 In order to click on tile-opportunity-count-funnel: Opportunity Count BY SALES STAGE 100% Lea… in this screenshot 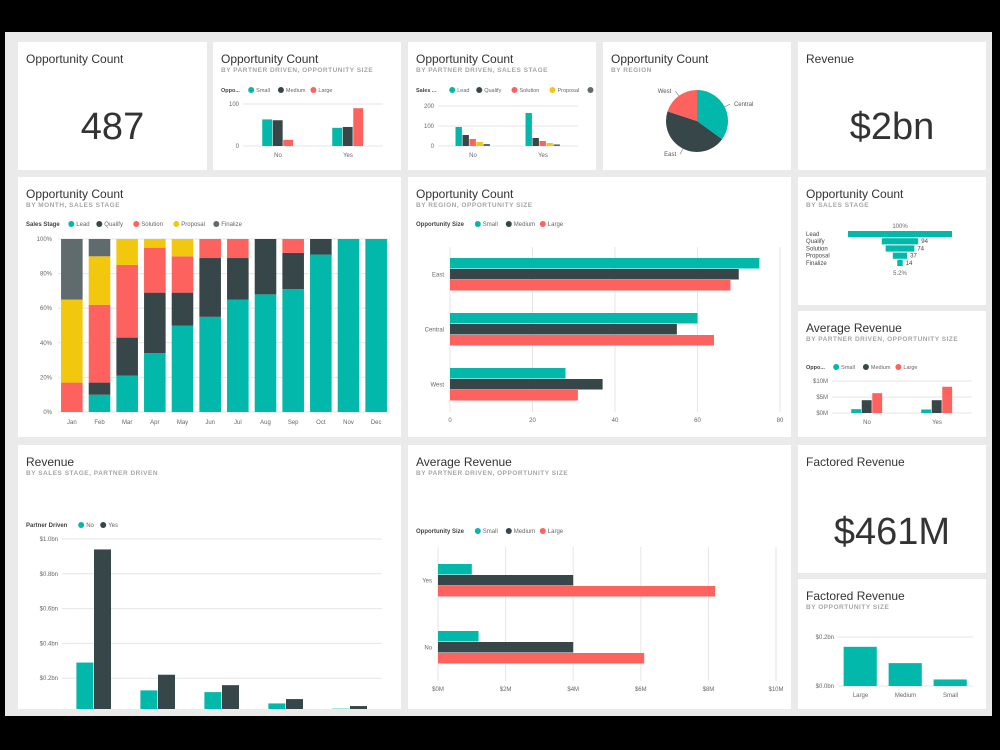, I will do `click(892, 241)`.